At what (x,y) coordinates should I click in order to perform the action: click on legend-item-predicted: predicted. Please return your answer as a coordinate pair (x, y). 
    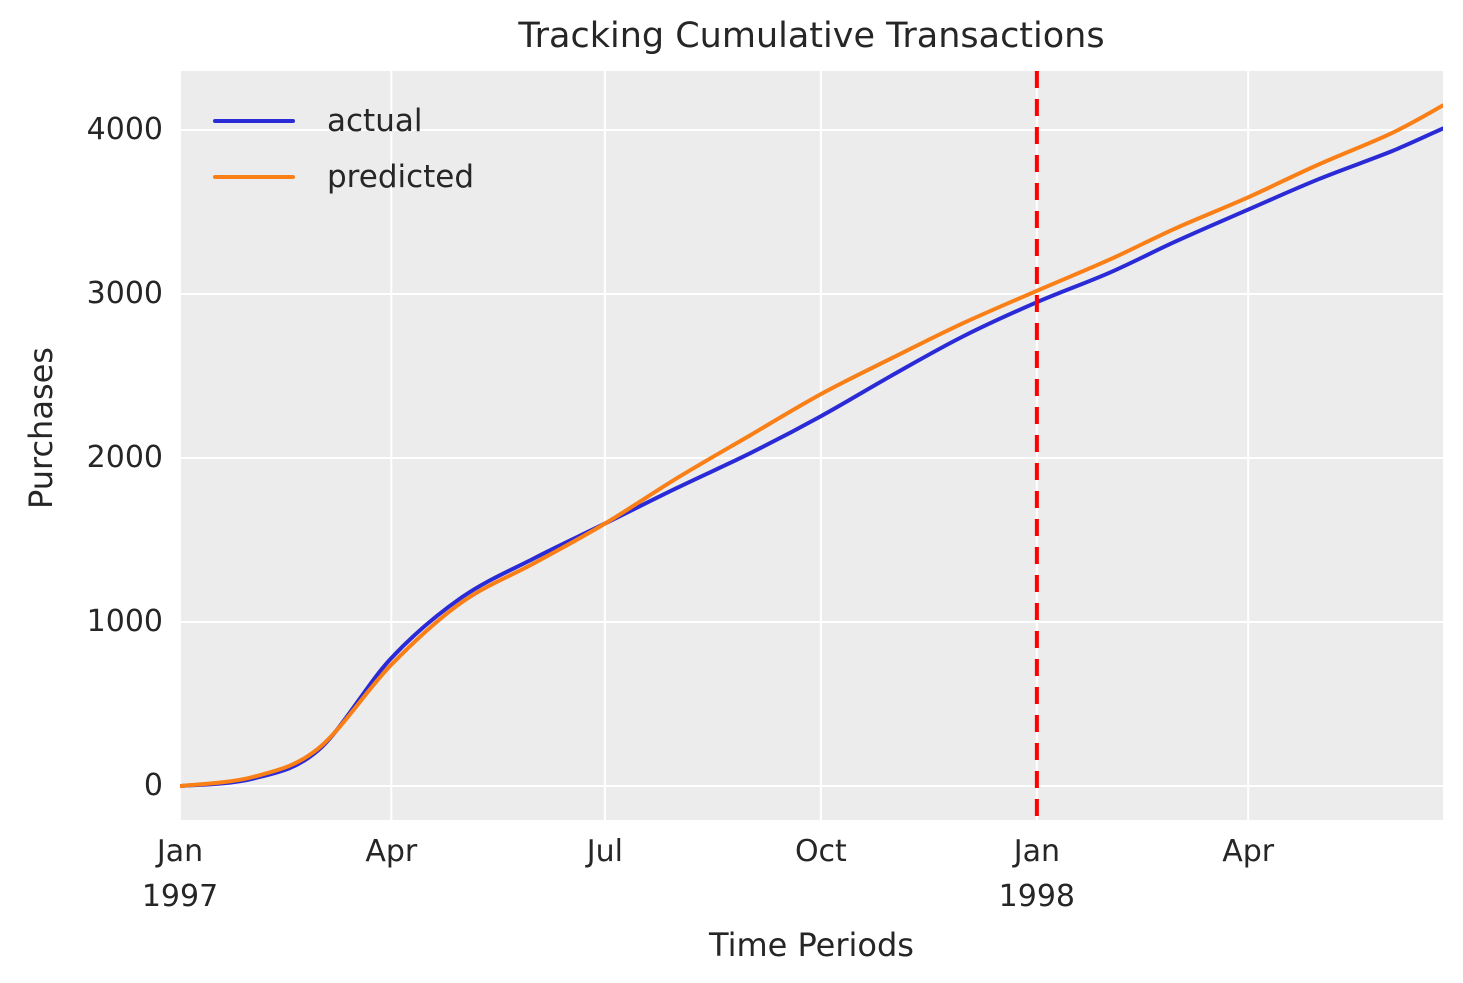
    Looking at the image, I should click on (343, 177).